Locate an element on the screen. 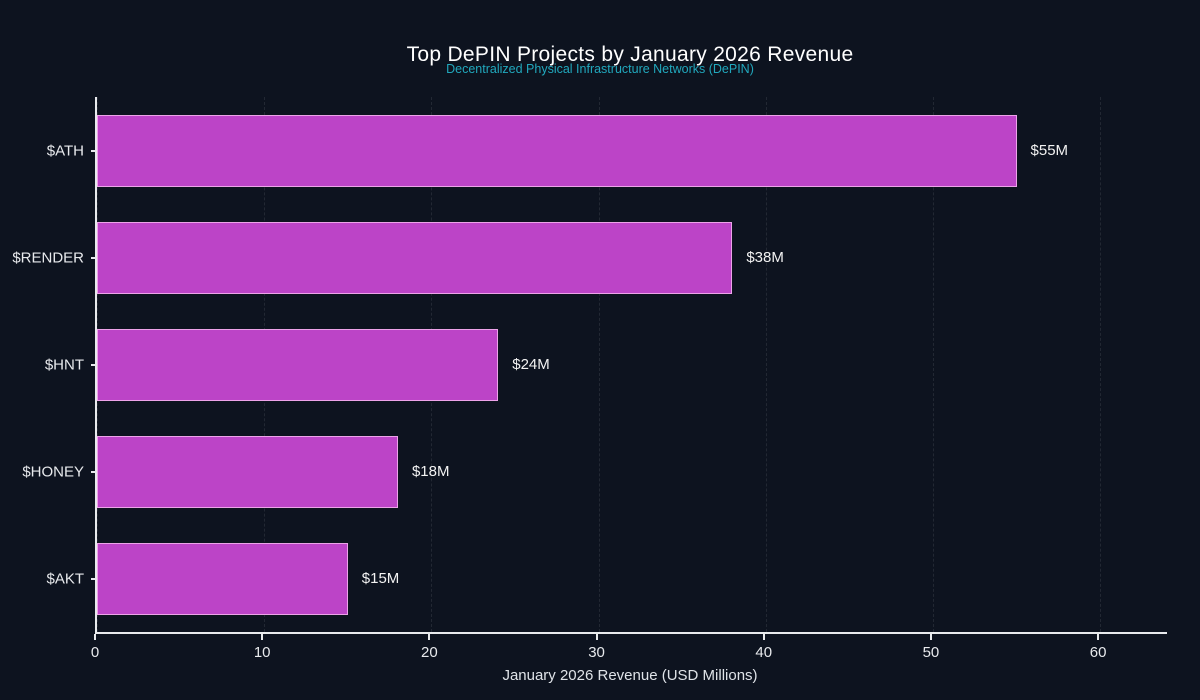  bar-row: $HNT $24M is located at coordinates (606, 364).